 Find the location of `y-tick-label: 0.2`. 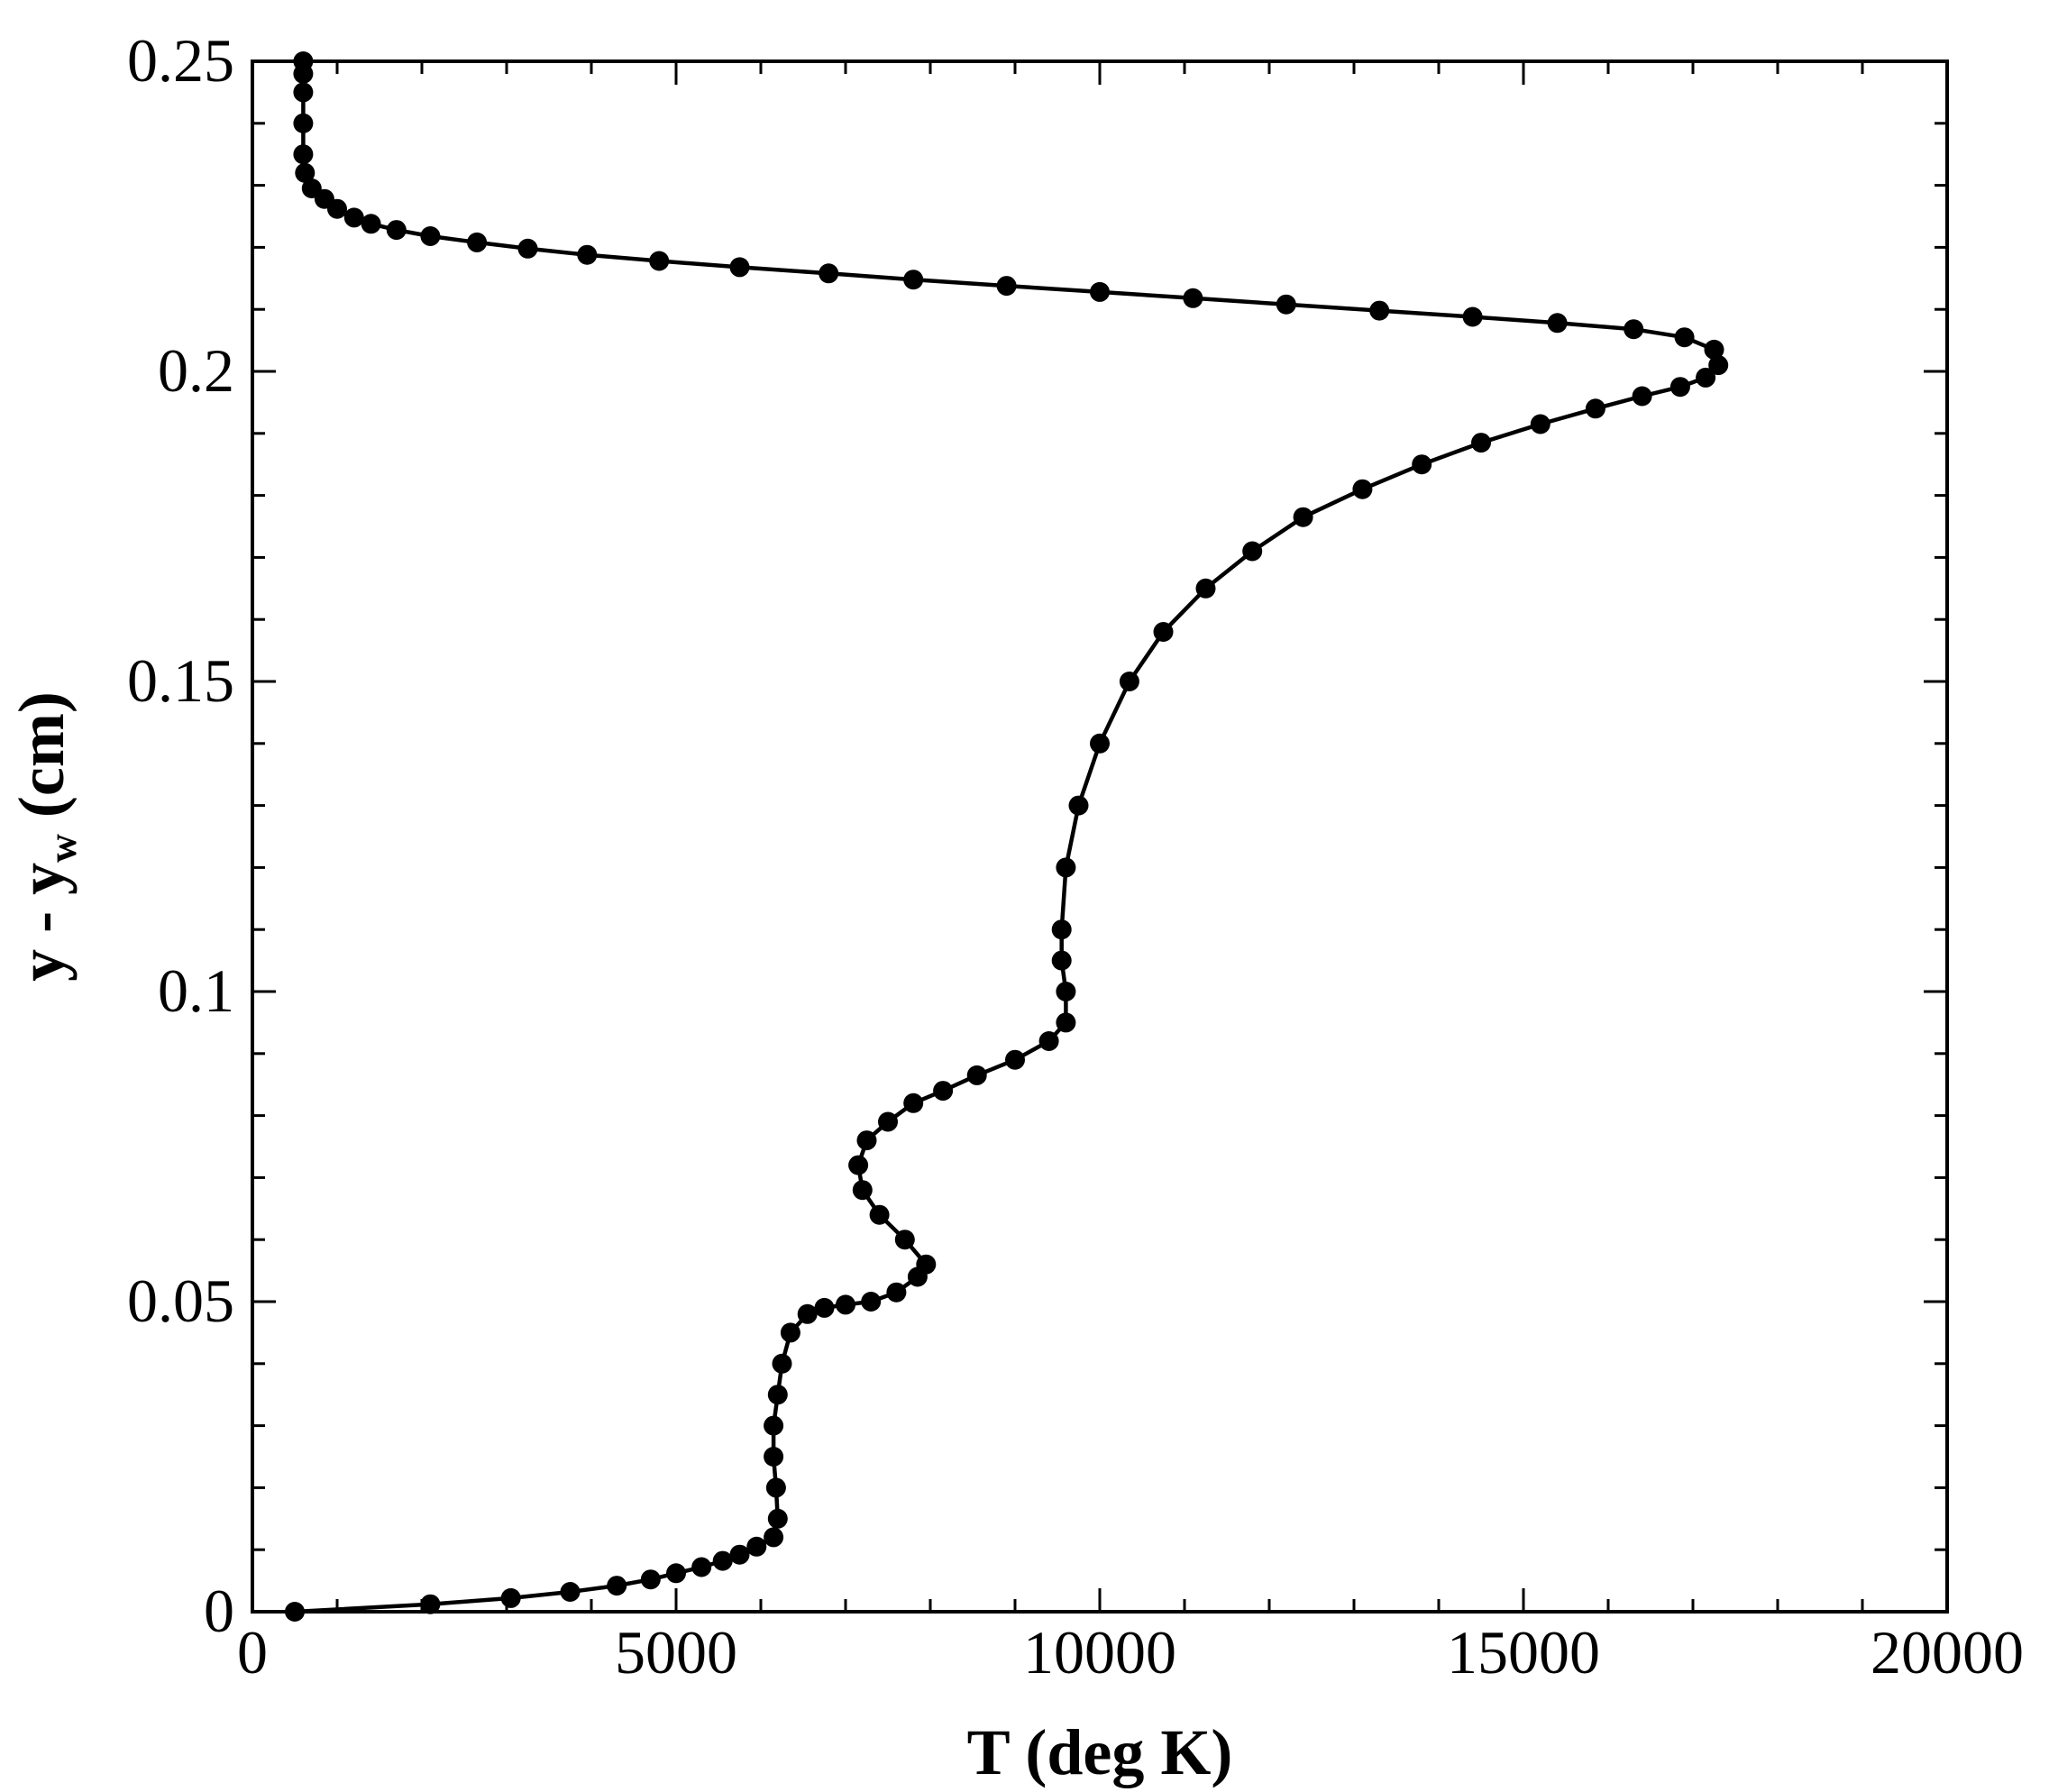

y-tick-label: 0.2 is located at coordinates (196, 370).